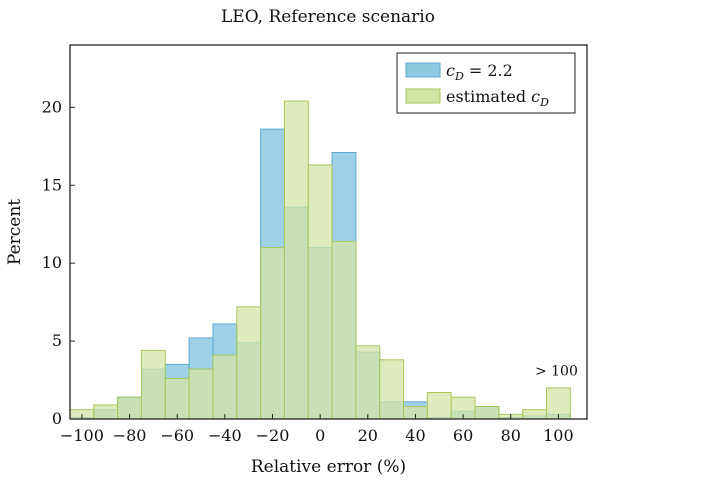  Describe the element at coordinates (463, 435) in the screenshot. I see `x-tick-label: 60` at that location.